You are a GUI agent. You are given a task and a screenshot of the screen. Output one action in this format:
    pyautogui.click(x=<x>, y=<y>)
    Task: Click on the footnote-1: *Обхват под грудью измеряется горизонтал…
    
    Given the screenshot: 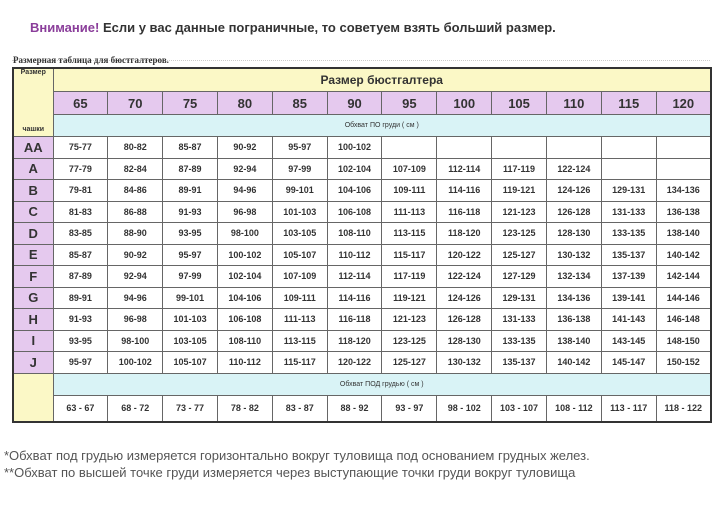 What is the action you would take?
    pyautogui.click(x=297, y=455)
    